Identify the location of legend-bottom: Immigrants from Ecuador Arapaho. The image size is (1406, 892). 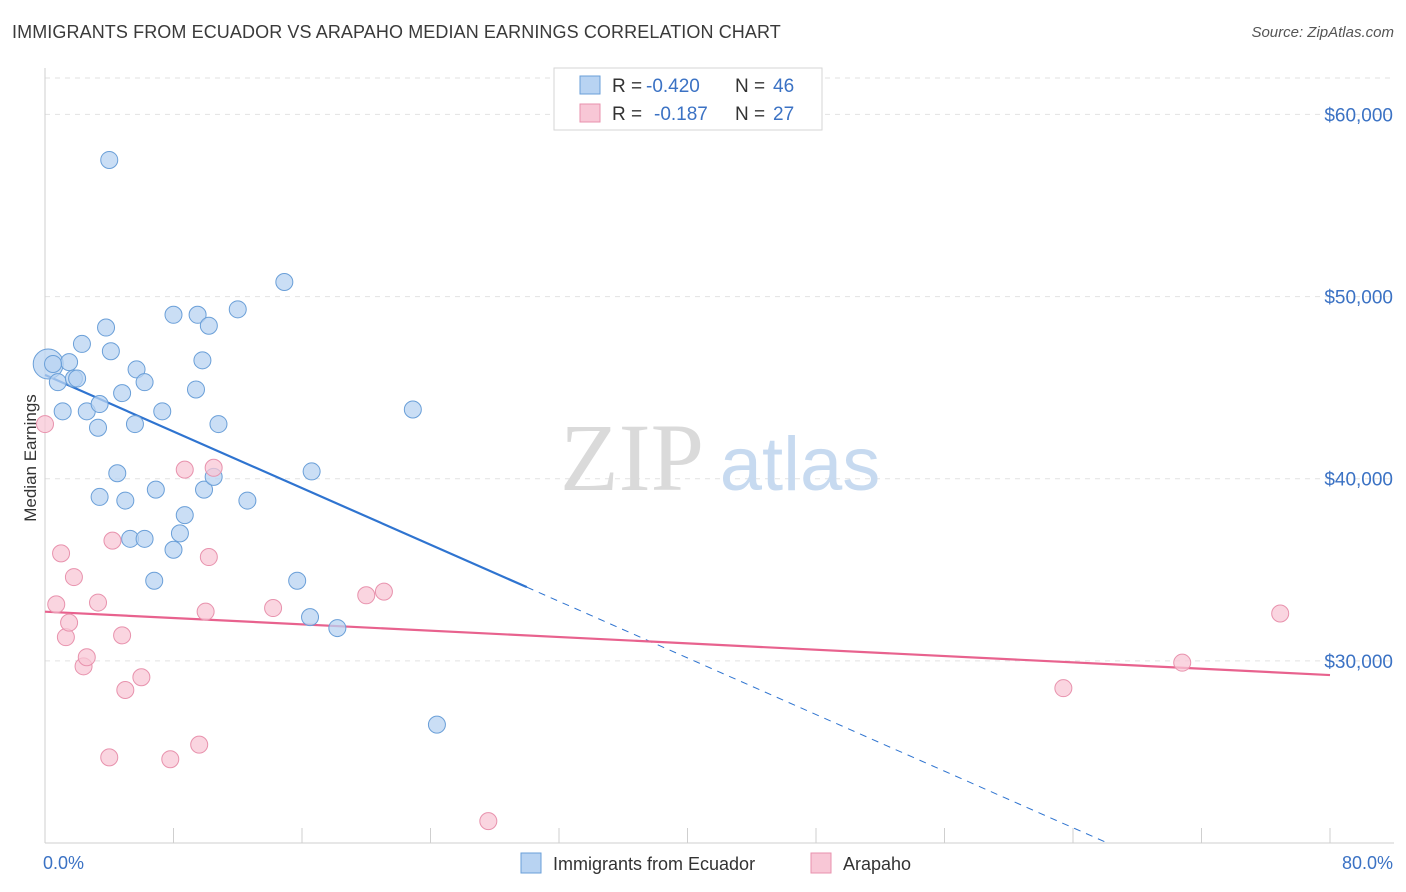
(715, 863).